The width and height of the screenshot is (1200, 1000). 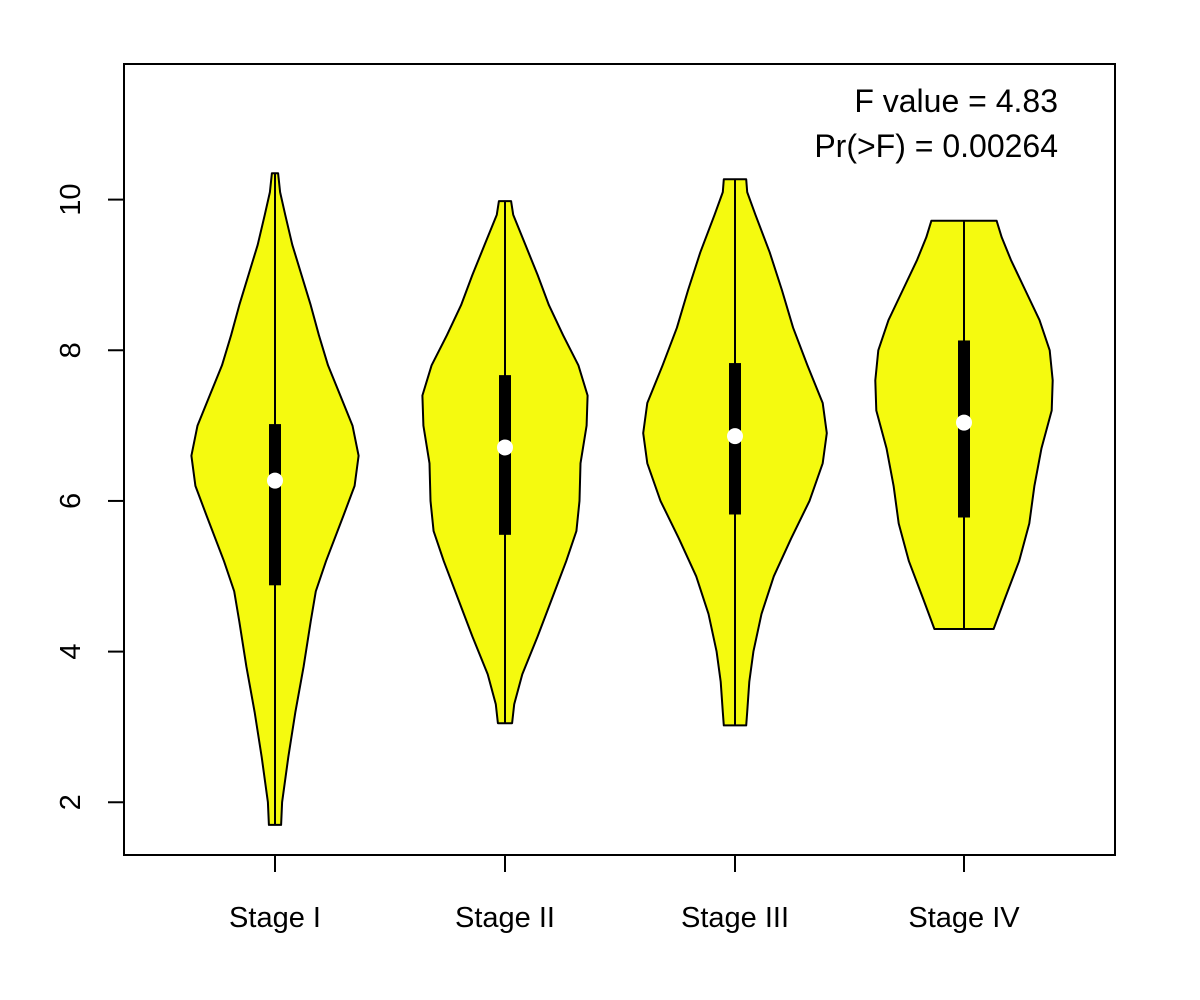 What do you see at coordinates (71, 652) in the screenshot?
I see `y-tick-label: 4` at bounding box center [71, 652].